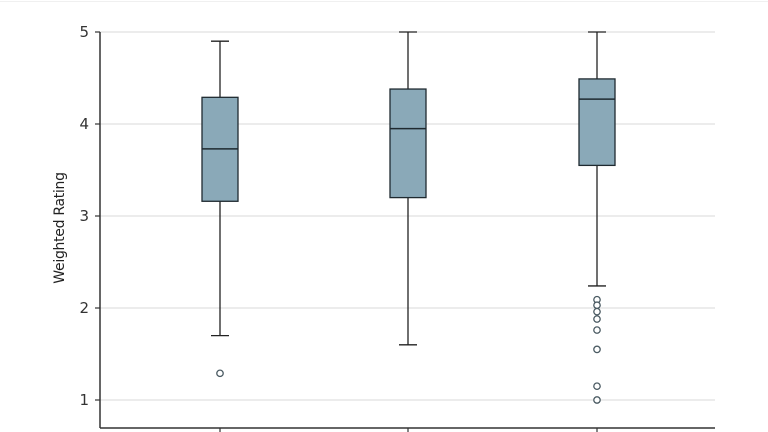 The height and width of the screenshot is (432, 768). What do you see at coordinates (84, 32) in the screenshot?
I see `y-tick-label: 5` at bounding box center [84, 32].